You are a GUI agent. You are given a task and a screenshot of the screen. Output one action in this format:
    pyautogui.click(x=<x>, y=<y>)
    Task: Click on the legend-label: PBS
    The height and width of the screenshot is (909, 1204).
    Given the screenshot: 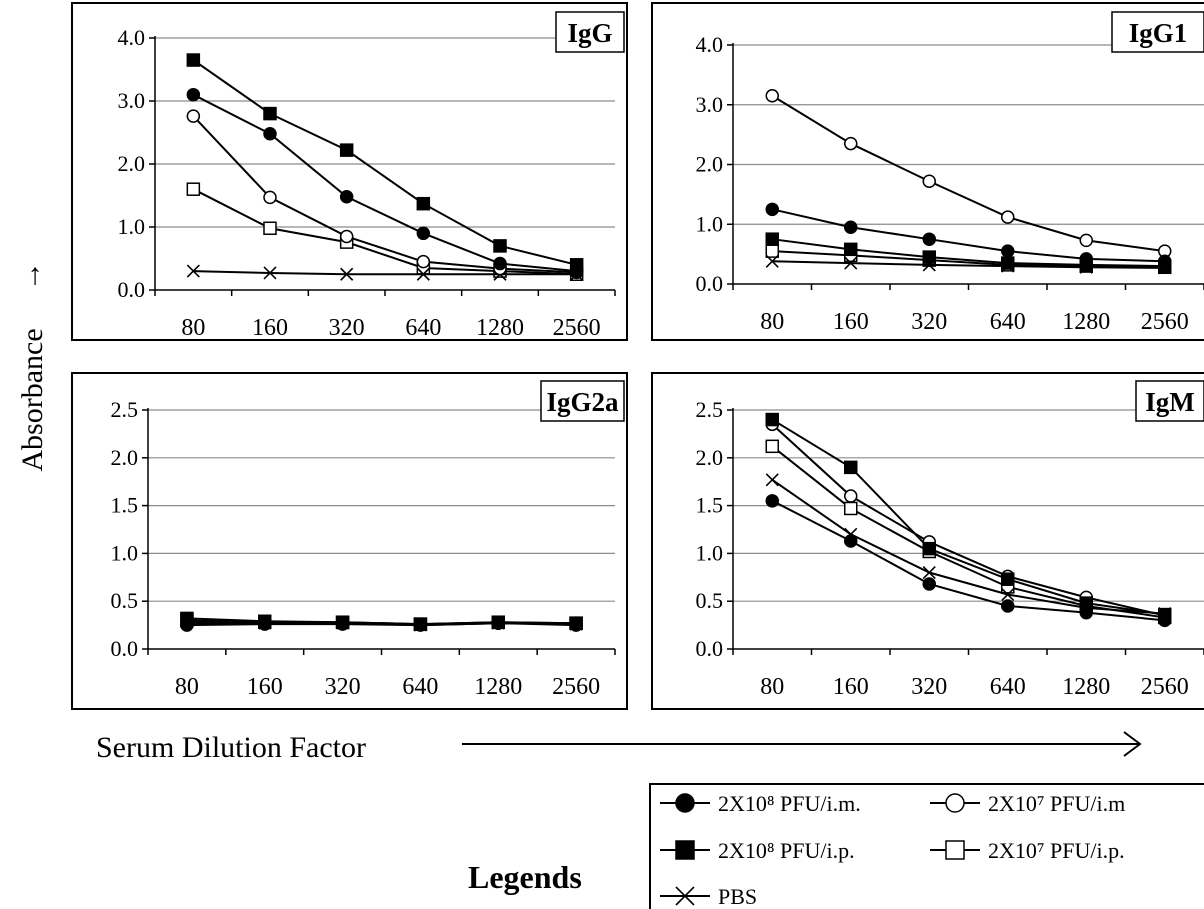 What is the action you would take?
    pyautogui.click(x=737, y=896)
    